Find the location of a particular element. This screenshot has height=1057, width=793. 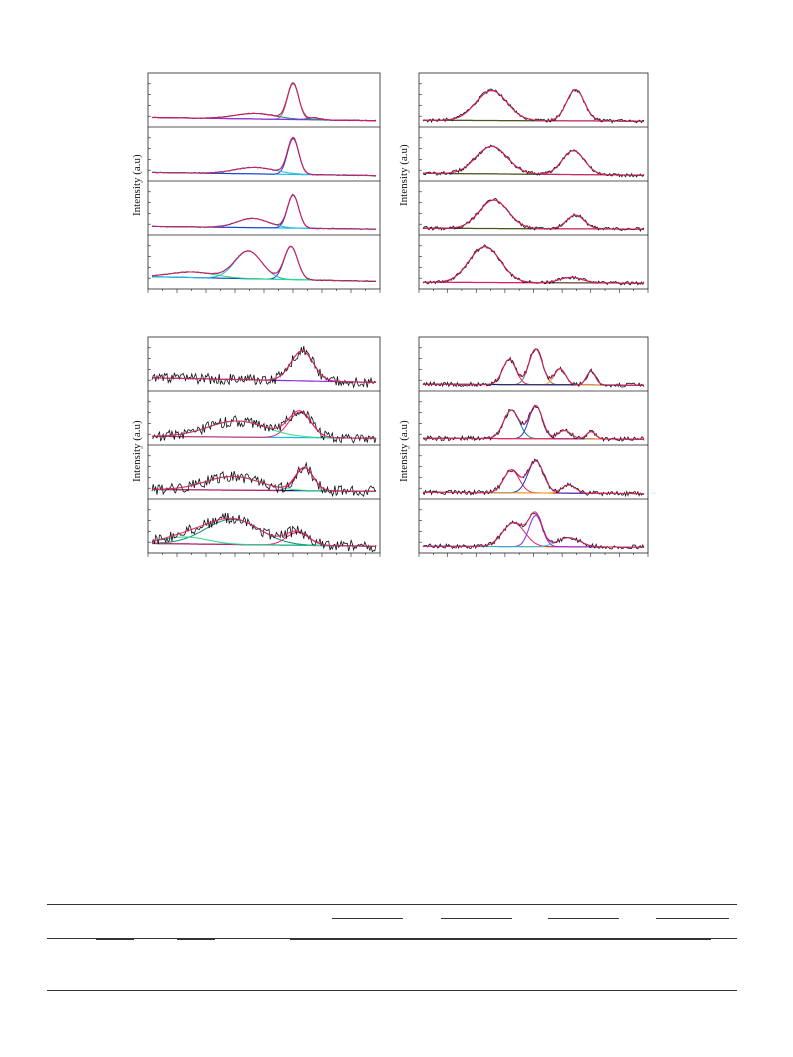

table-bottom-rule is located at coordinates (392, 990).